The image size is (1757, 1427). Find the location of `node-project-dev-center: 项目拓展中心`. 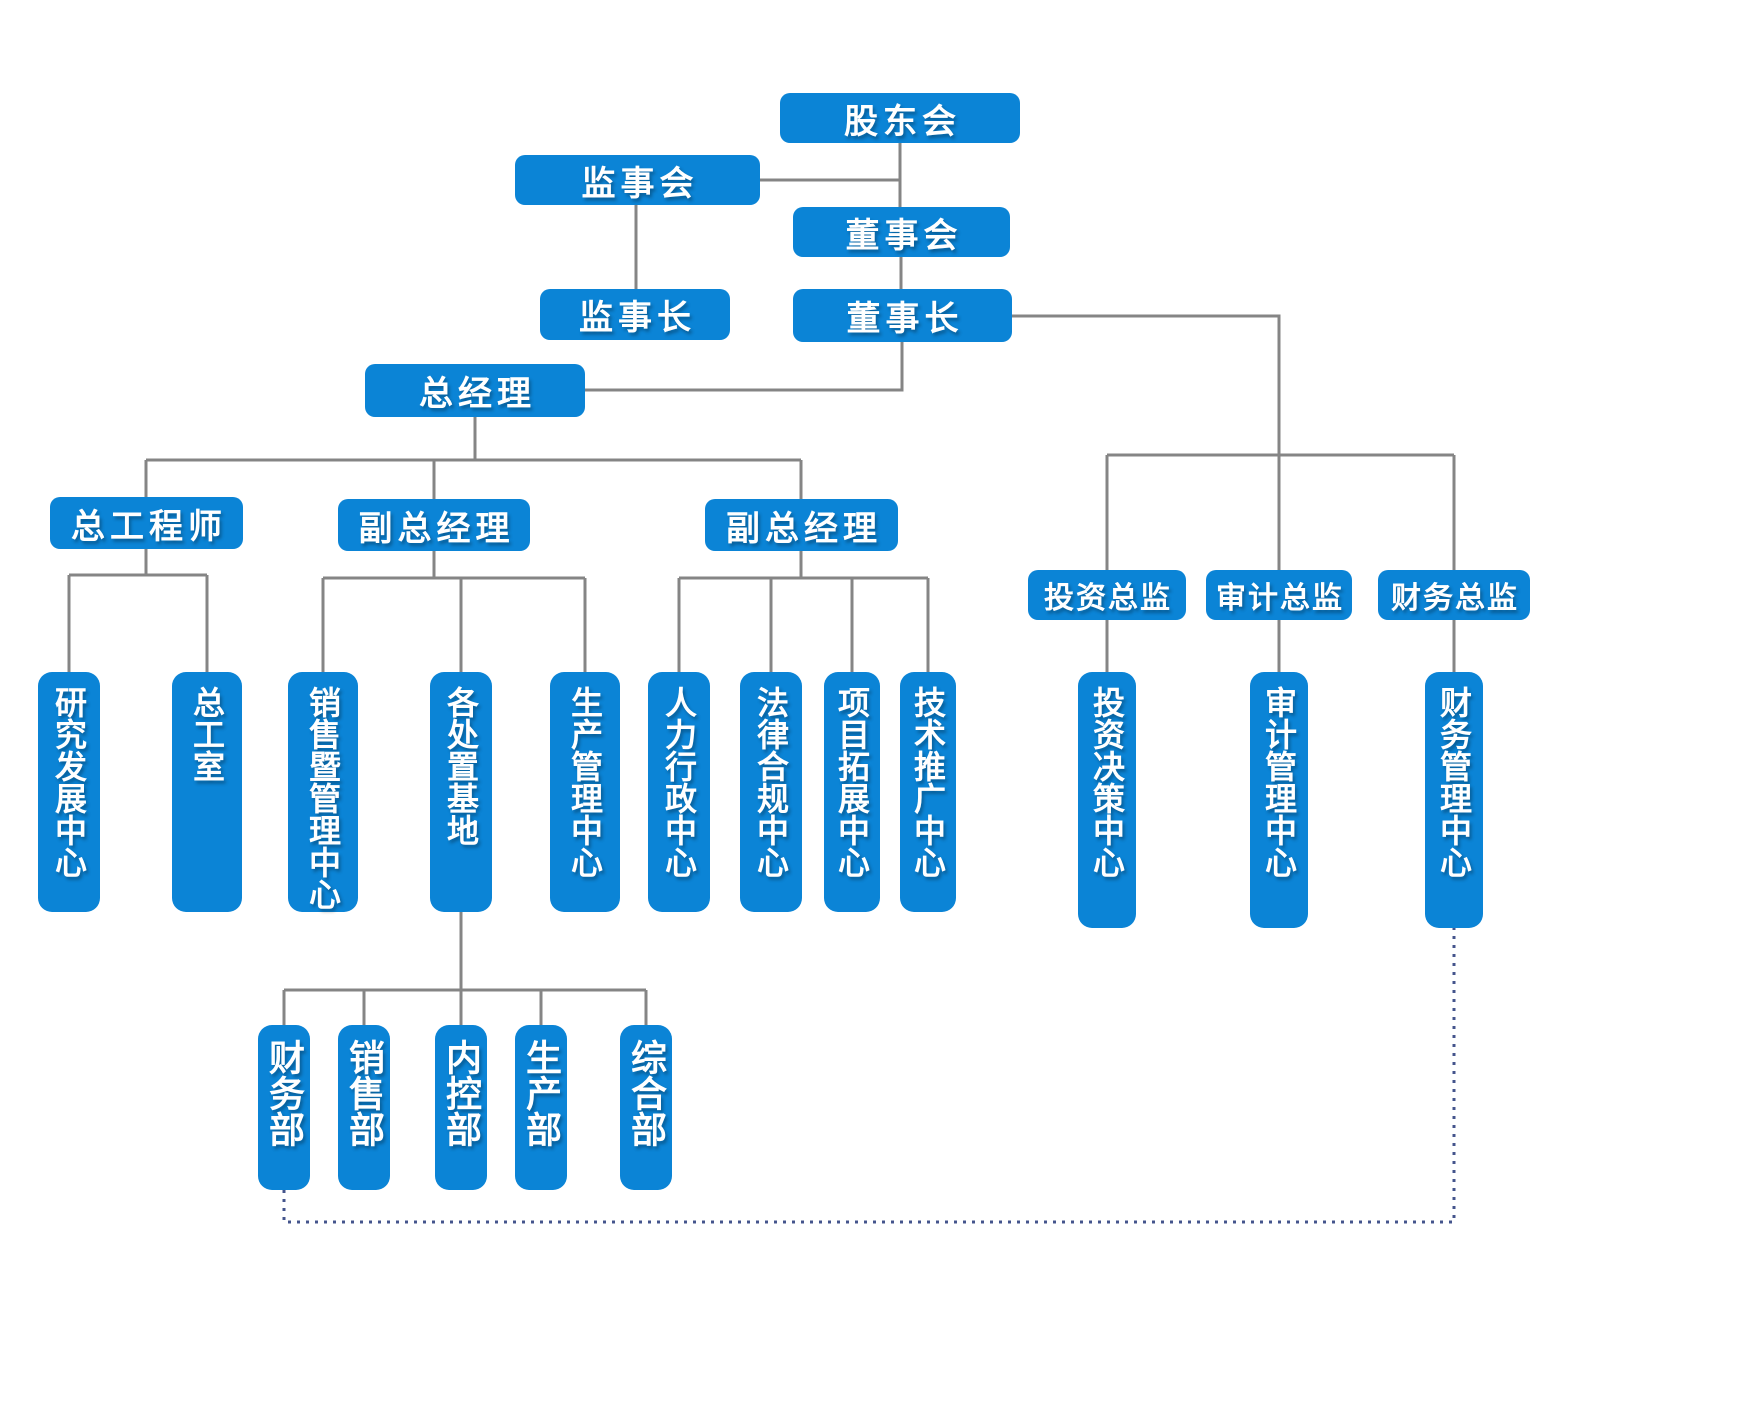

node-project-dev-center: 项目拓展中心 is located at coordinates (852, 792).